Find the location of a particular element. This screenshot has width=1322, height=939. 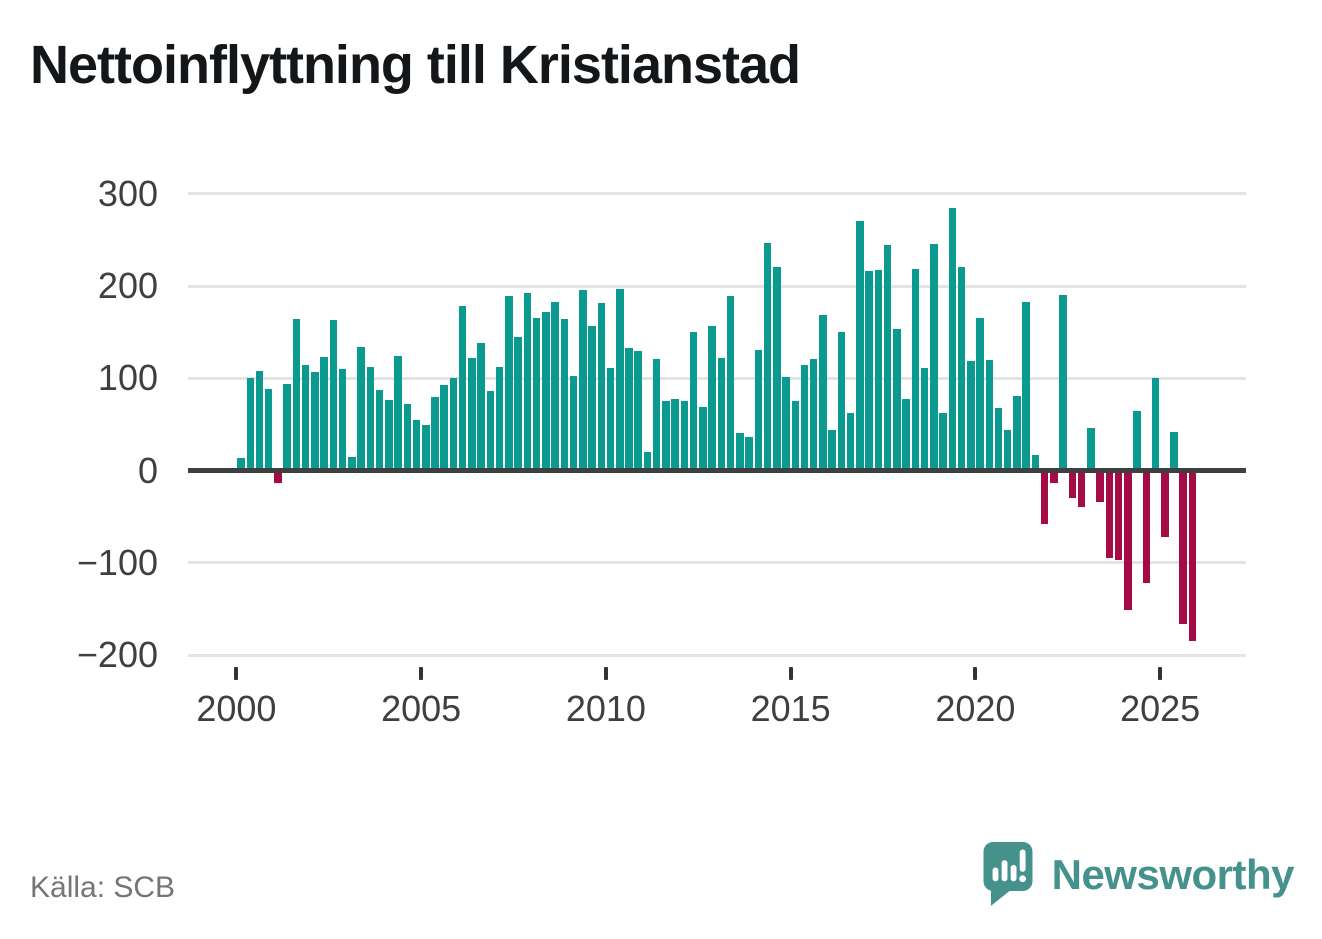

bar-2012-Q4 is located at coordinates (712, 399).